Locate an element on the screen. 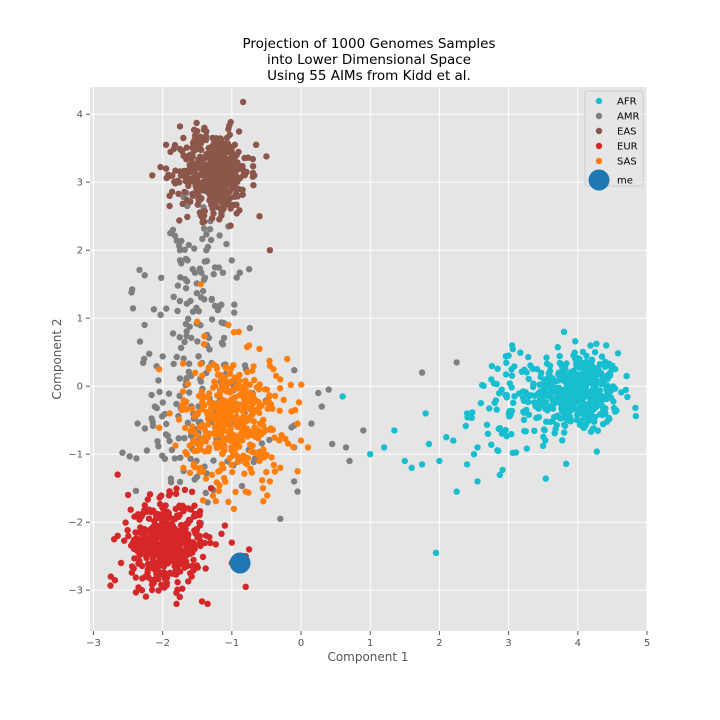 Image resolution: width=720 pixels, height=720 pixels. y-tick-label: 1 is located at coordinates (80, 319).